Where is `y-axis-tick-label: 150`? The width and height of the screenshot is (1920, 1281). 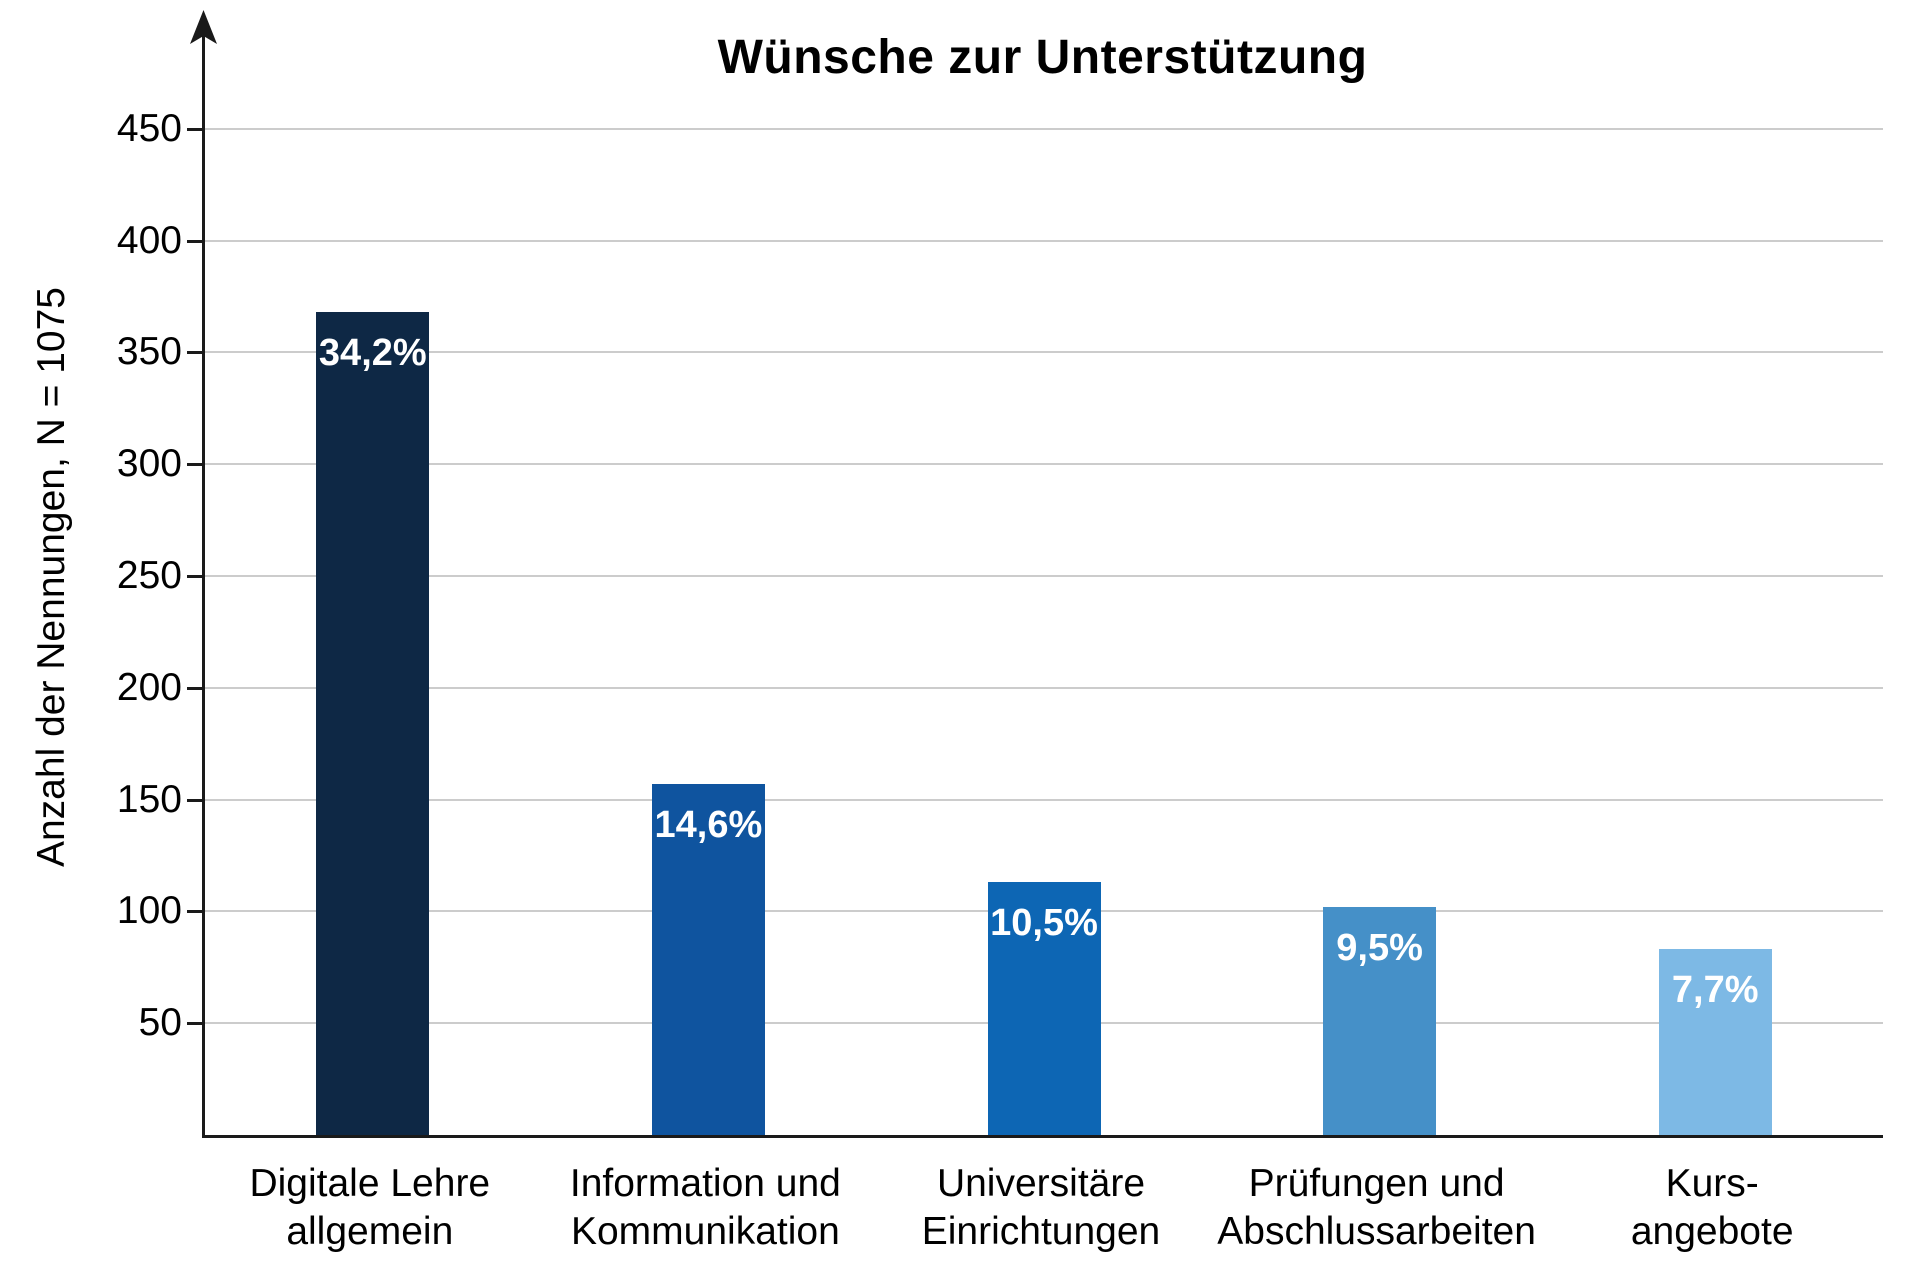
y-axis-tick-label: 150 is located at coordinates (149, 799).